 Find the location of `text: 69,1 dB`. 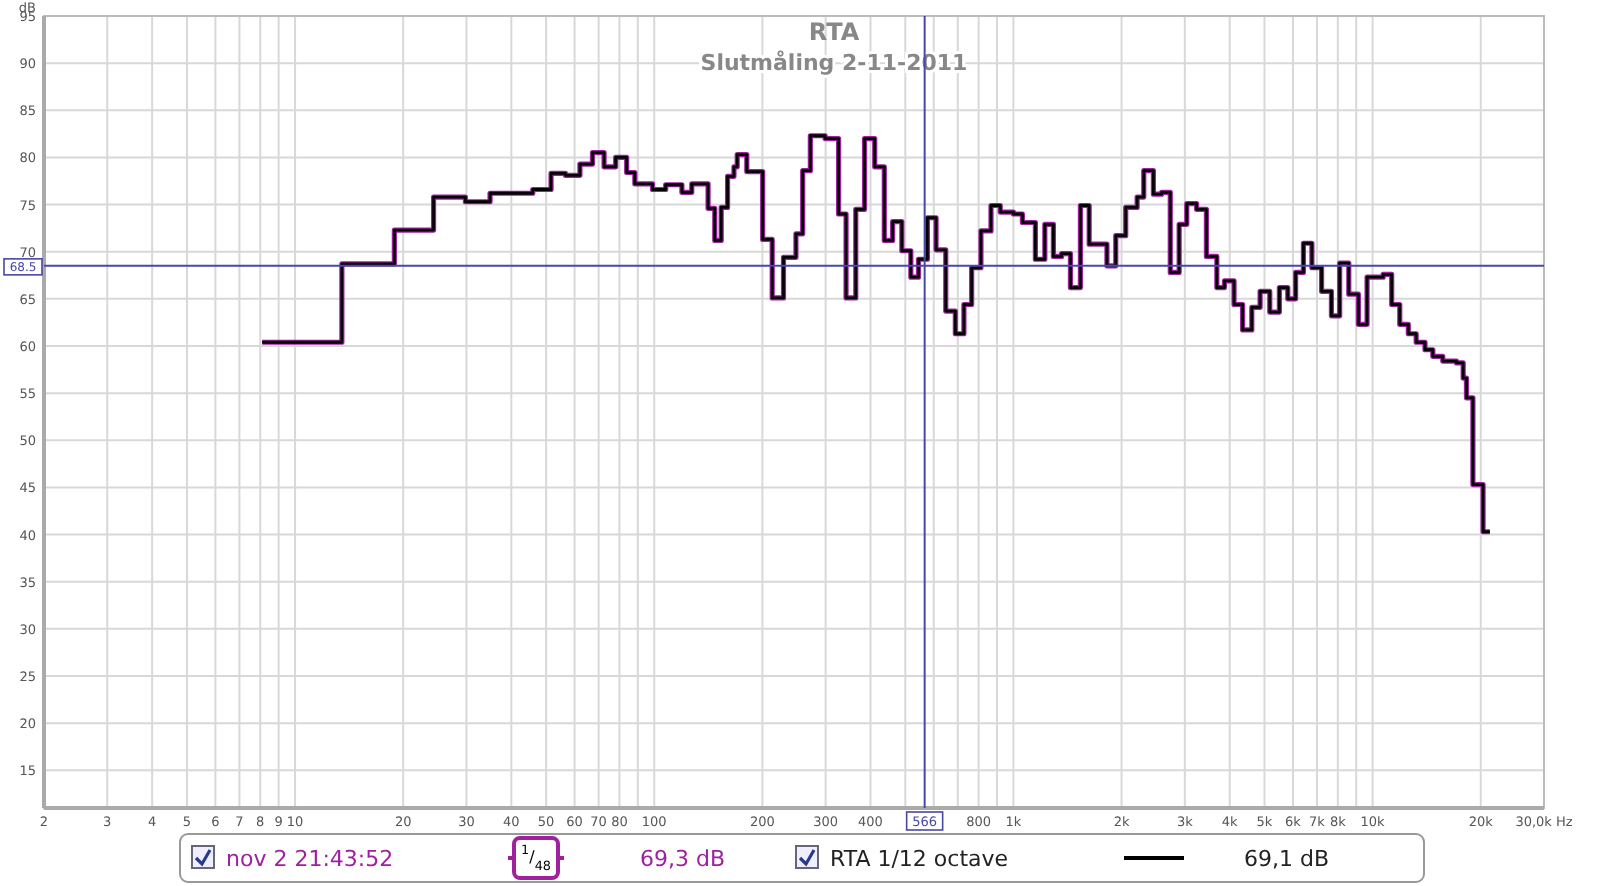

text: 69,1 dB is located at coordinates (1287, 859).